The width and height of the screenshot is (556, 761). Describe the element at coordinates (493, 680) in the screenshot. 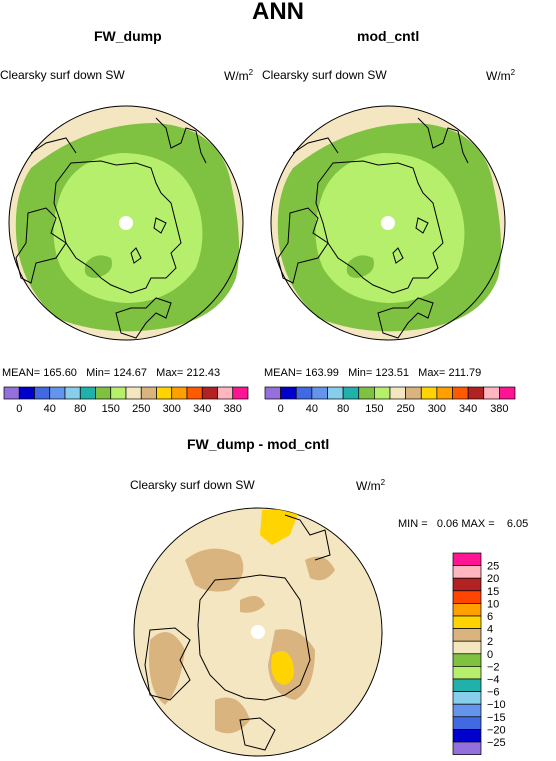

I see `colorbar-label: −4` at that location.